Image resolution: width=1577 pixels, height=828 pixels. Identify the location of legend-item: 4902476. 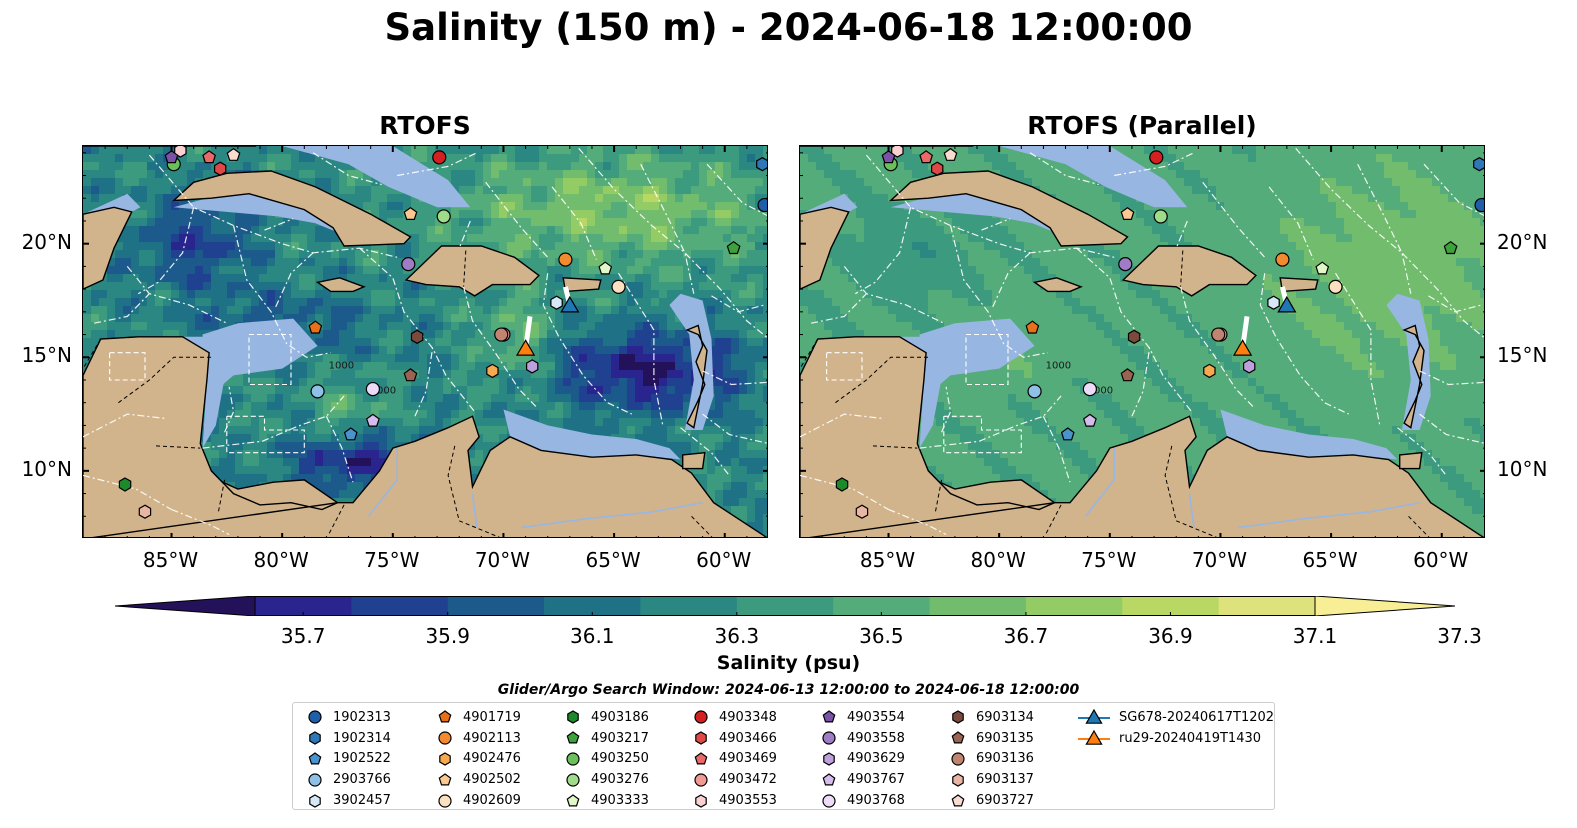
(478, 759).